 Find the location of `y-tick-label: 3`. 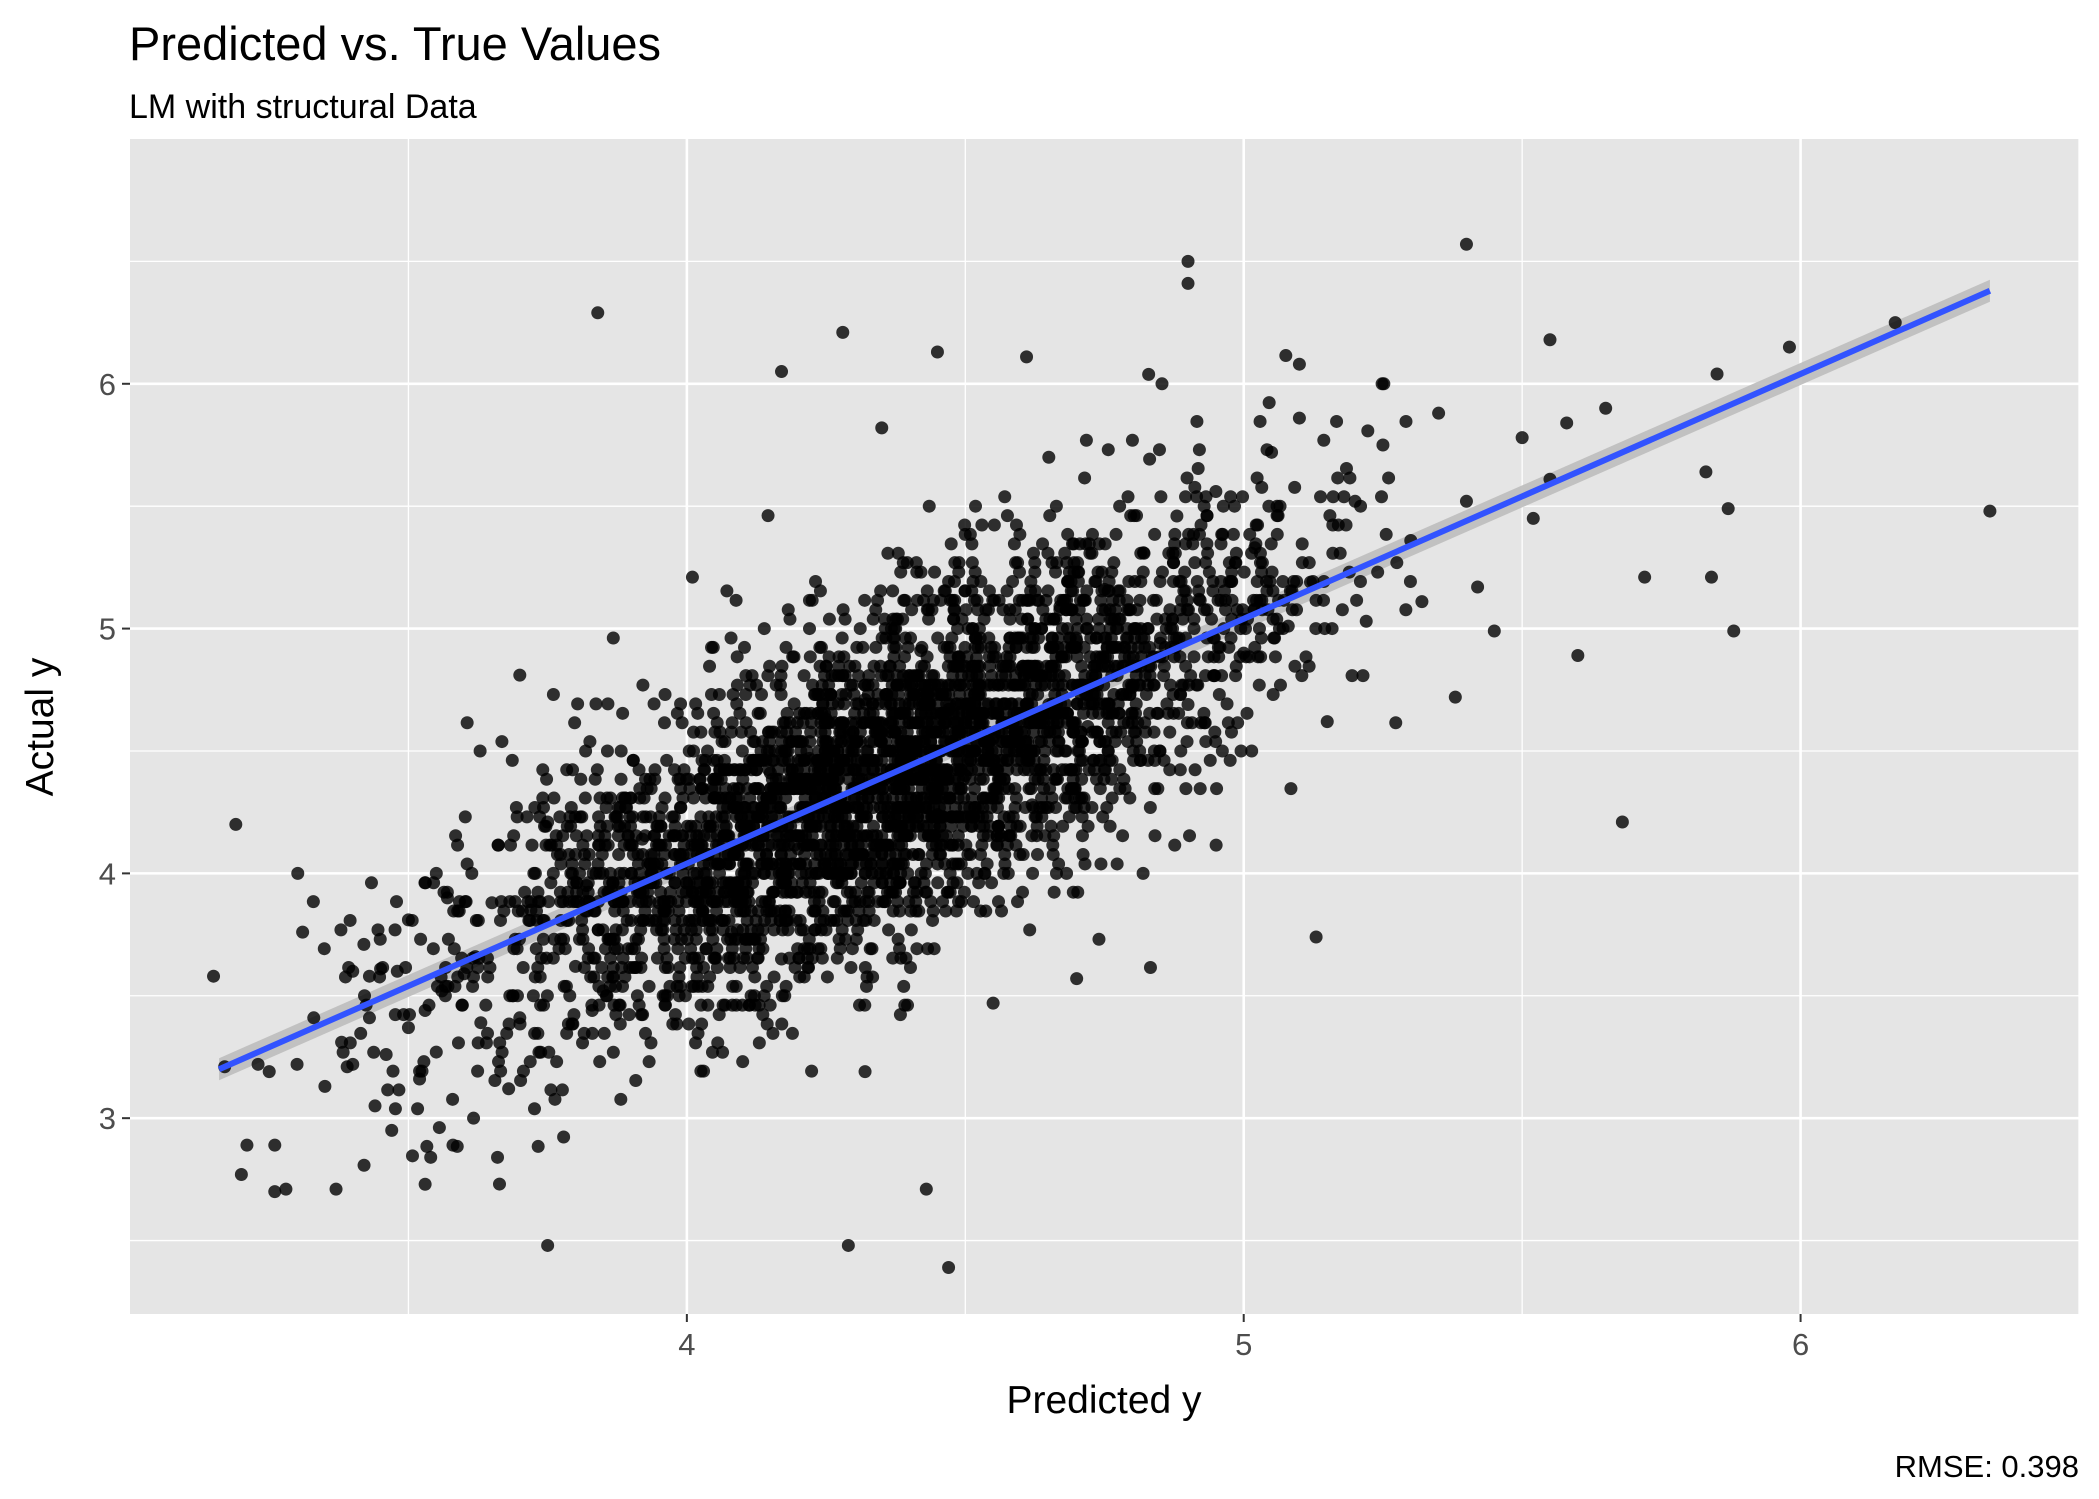

y-tick-label: 3 is located at coordinates (107, 1118).